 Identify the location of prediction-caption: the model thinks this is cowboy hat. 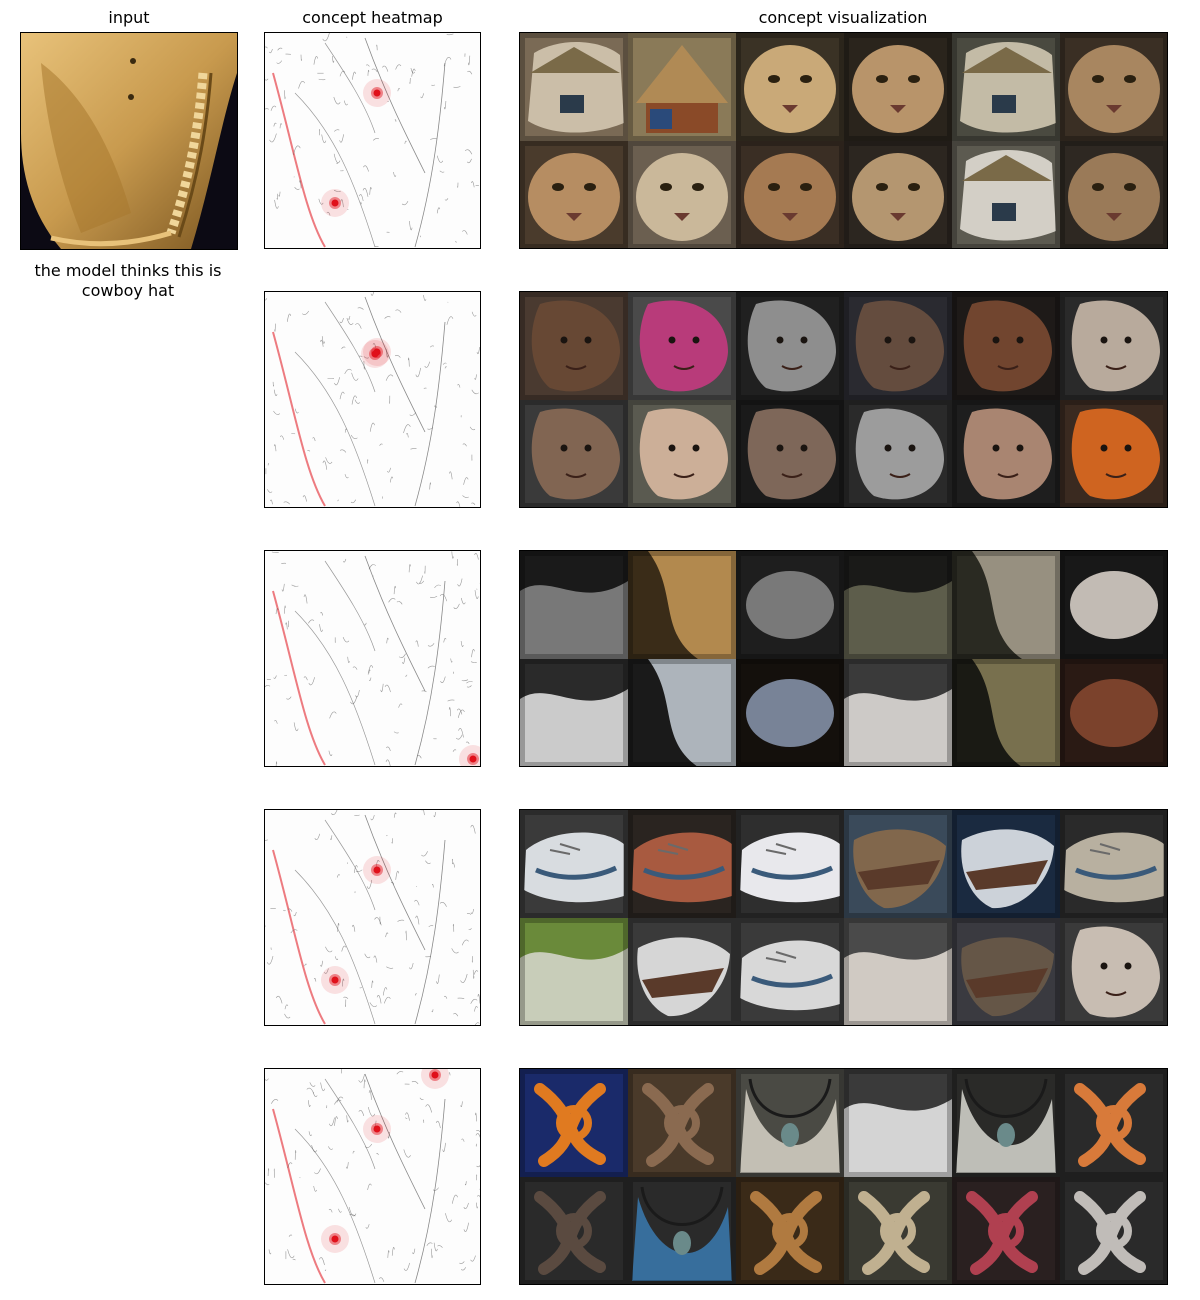
(128, 281).